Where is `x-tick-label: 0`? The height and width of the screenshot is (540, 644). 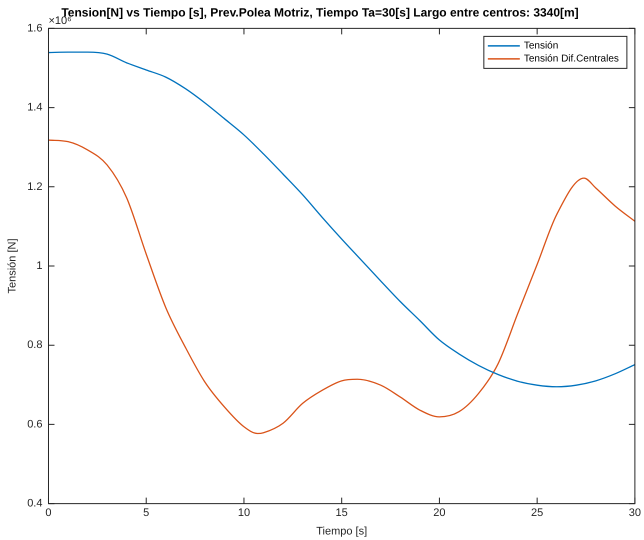
x-tick-label: 0 is located at coordinates (48, 513).